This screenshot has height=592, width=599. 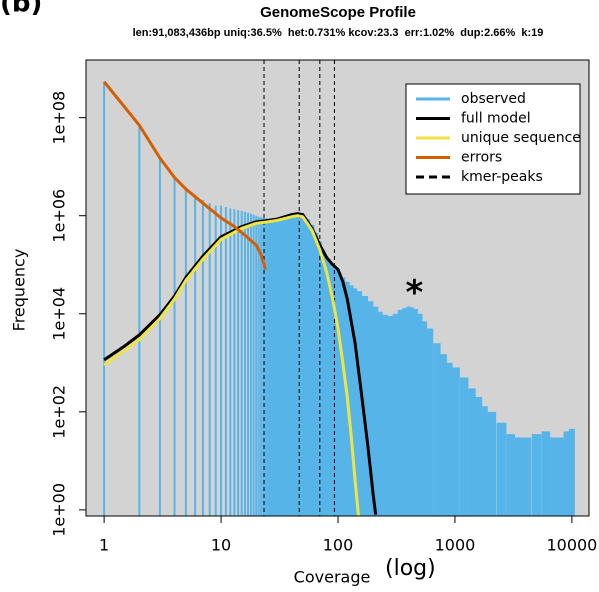 What do you see at coordinates (104, 545) in the screenshot?
I see `x-tick-label: 1` at bounding box center [104, 545].